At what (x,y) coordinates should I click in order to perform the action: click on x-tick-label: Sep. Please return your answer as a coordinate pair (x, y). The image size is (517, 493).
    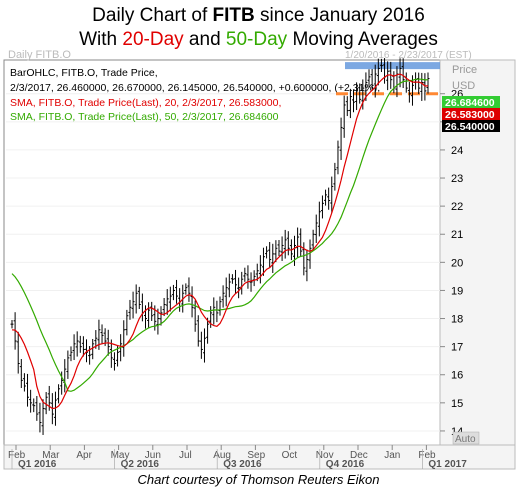
    Looking at the image, I should click on (256, 455).